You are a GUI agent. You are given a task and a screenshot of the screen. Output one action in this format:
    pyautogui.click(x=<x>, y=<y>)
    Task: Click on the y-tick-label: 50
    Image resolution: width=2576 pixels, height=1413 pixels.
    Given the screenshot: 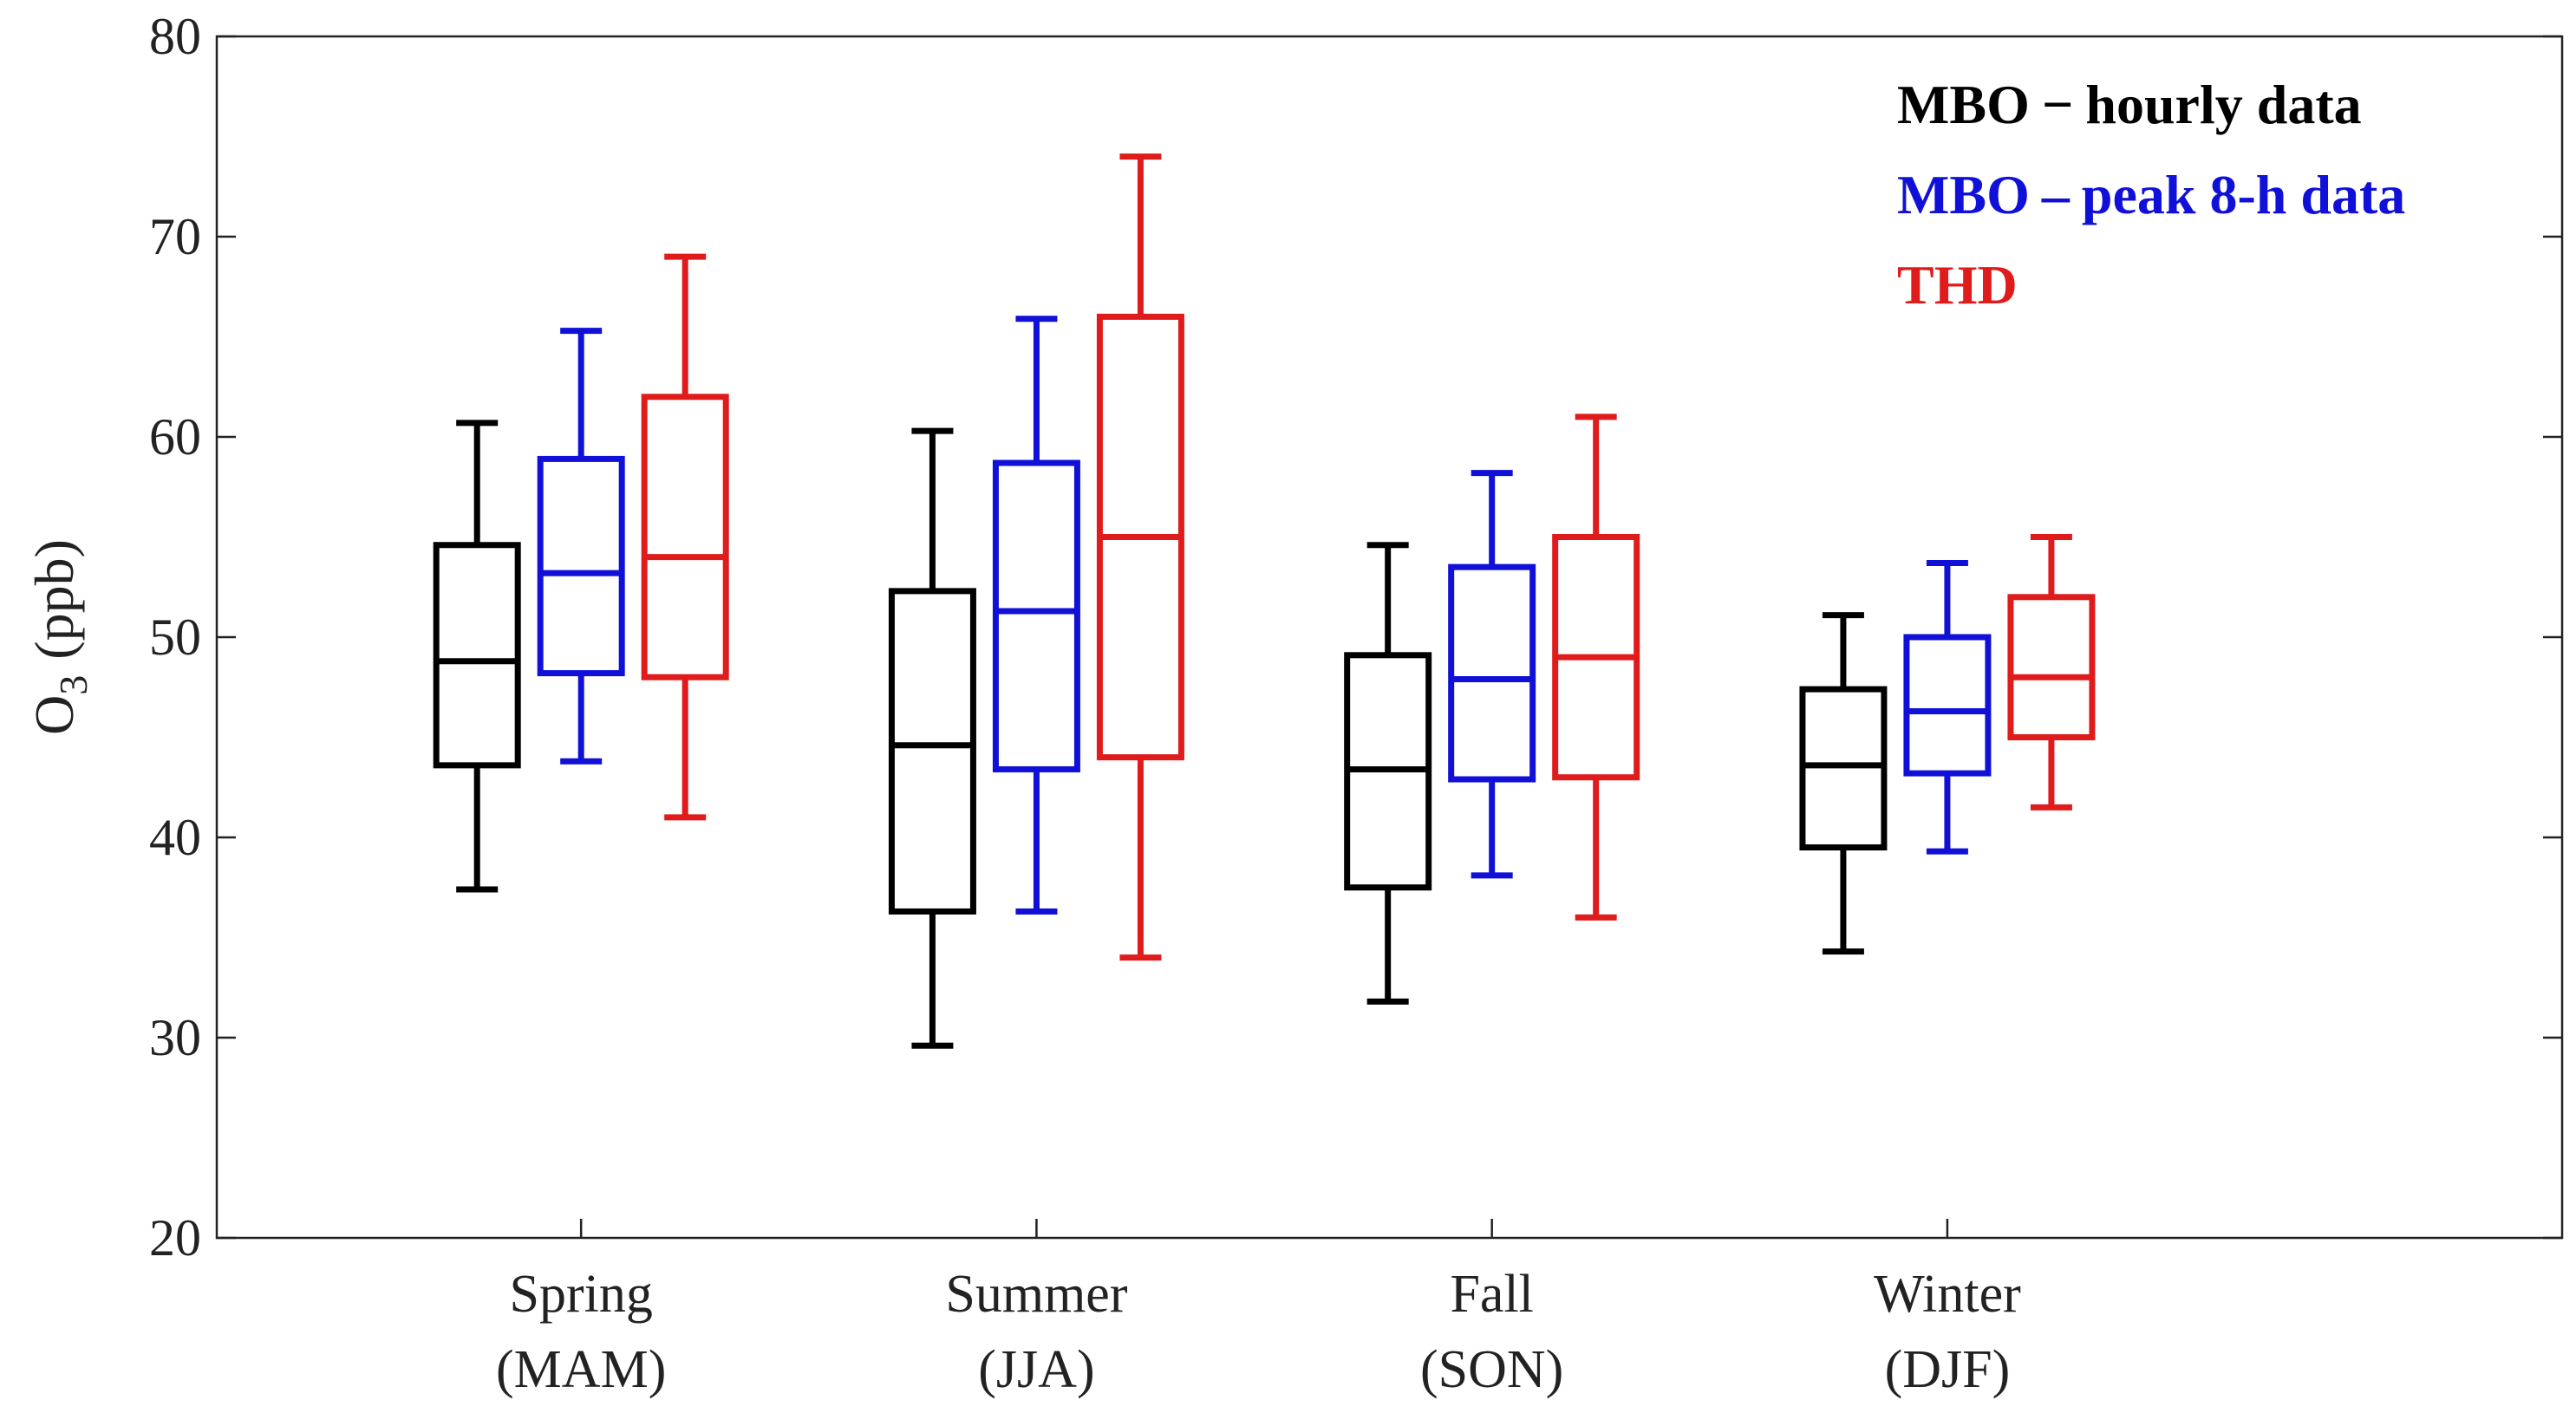 What is the action you would take?
    pyautogui.click(x=175, y=638)
    